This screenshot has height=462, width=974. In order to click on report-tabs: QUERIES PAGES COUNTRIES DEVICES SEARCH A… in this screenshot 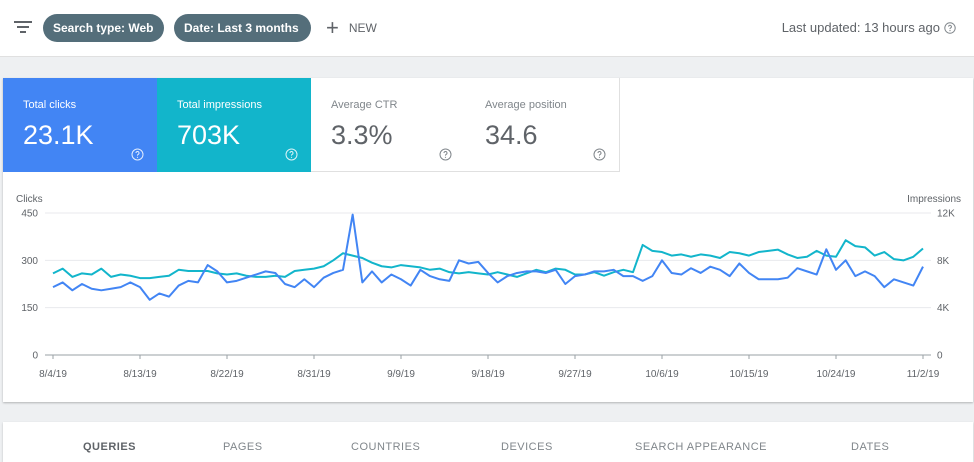, I will do `click(488, 442)`.